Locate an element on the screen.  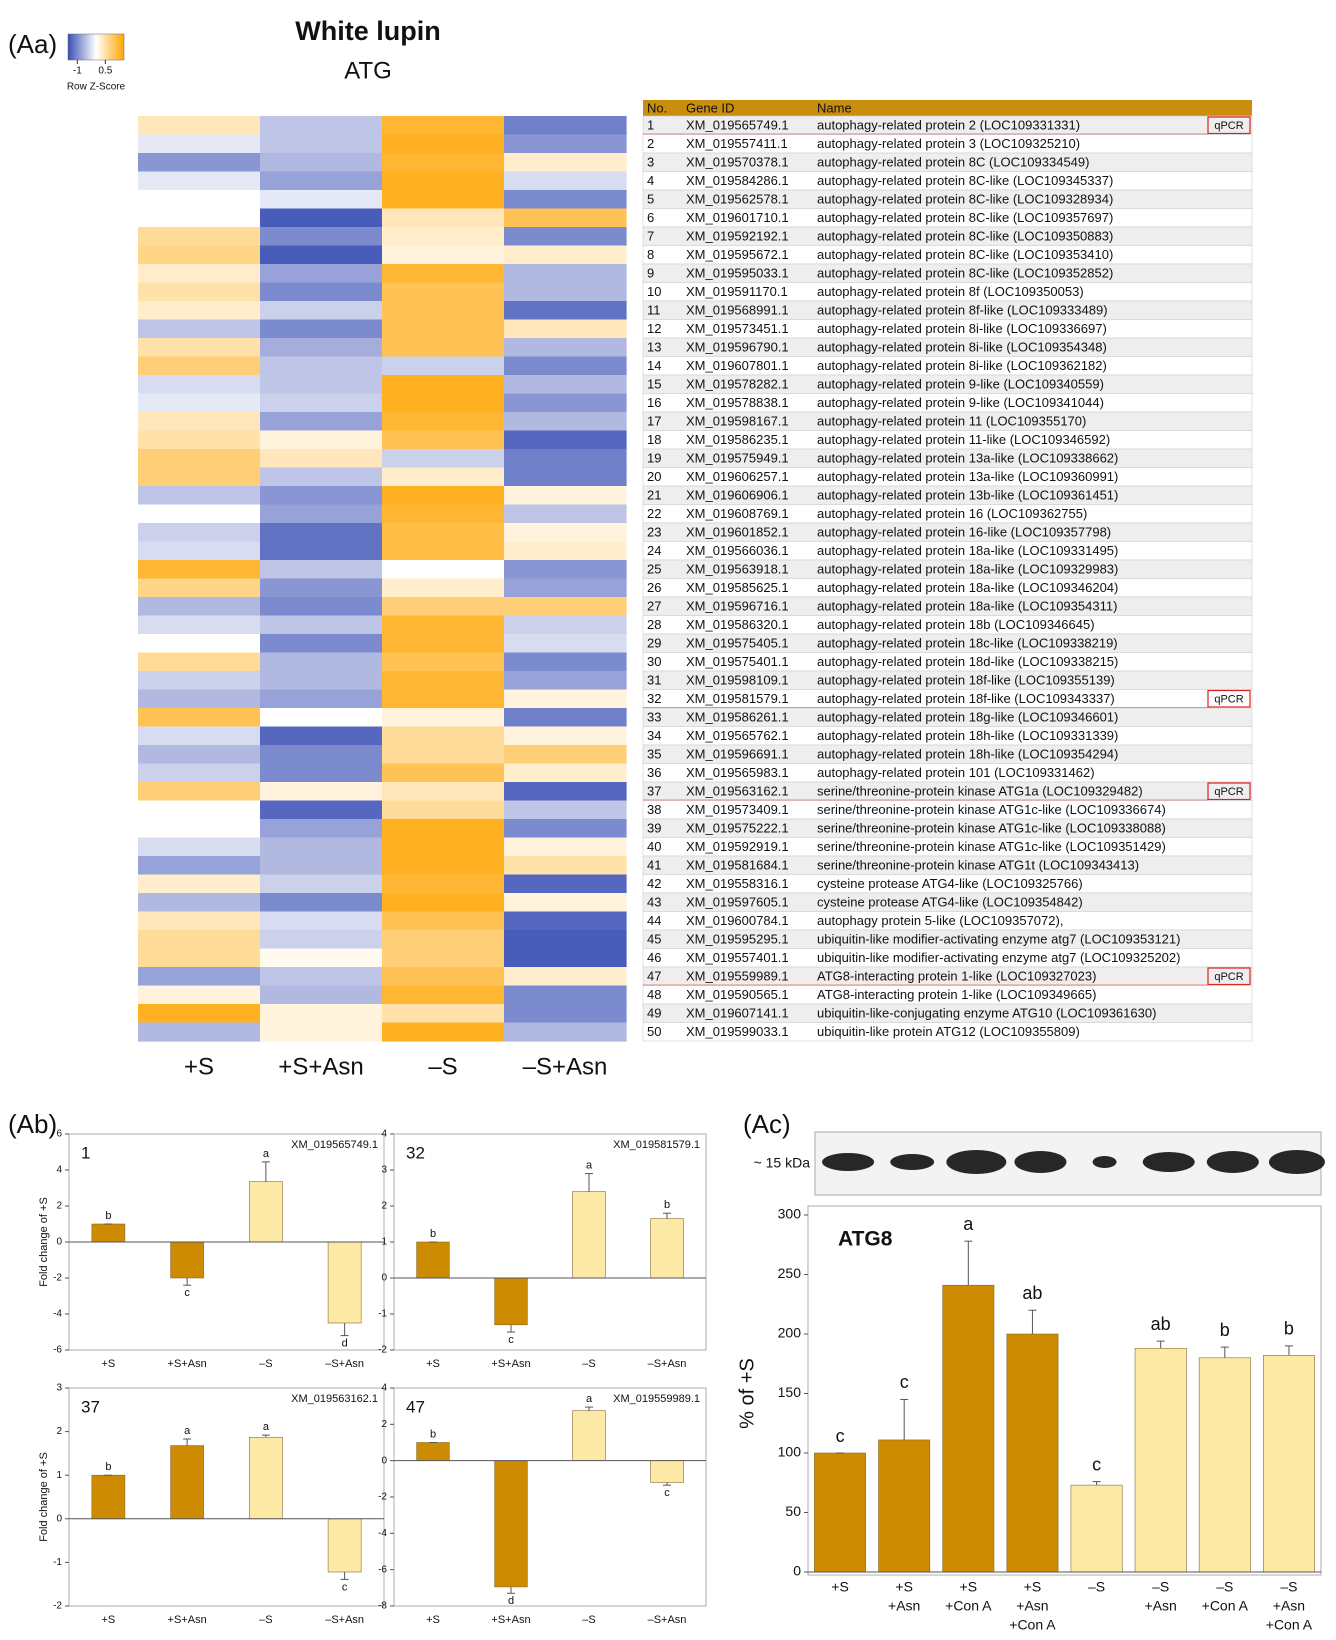
table-cell: XM_019606906.1 is located at coordinates (737, 495).